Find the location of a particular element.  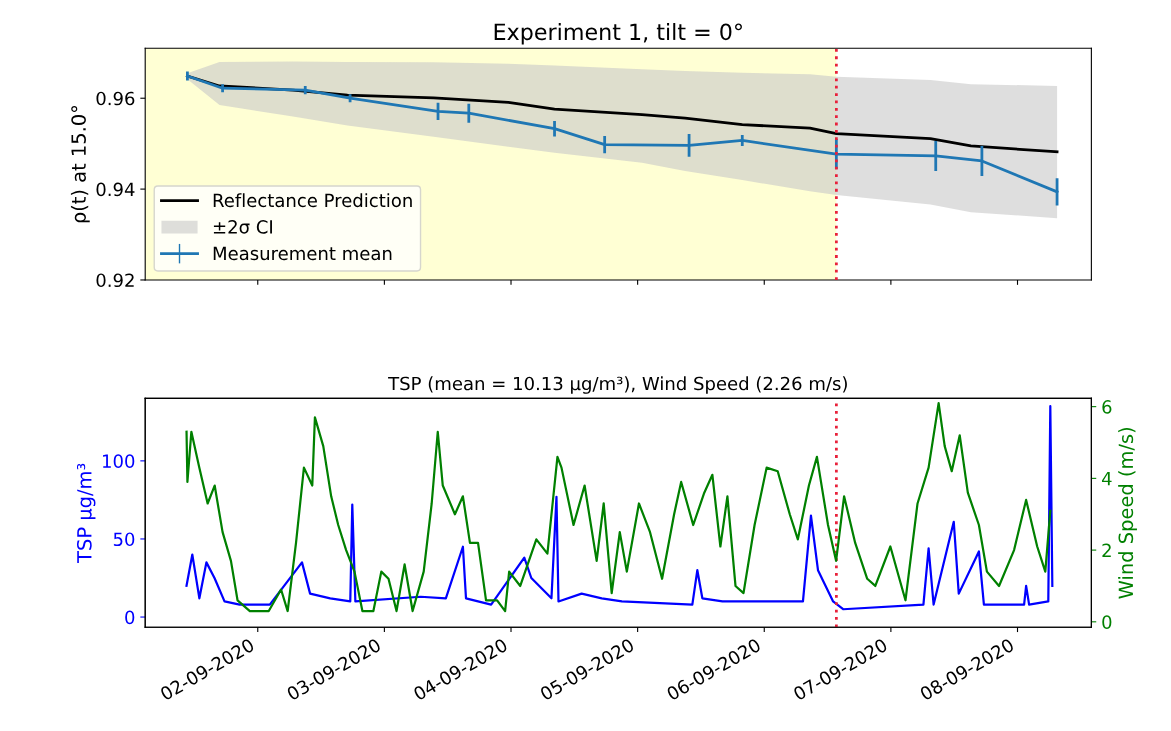

legend-label: Reflectance Prediction is located at coordinates (312, 200).